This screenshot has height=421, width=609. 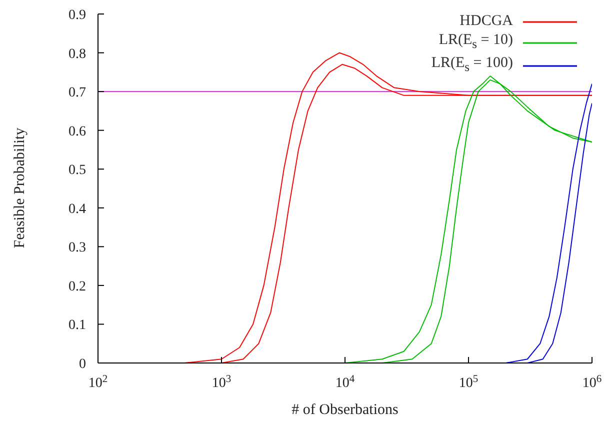 What do you see at coordinates (98, 382) in the screenshot?
I see `x-tick-label: 10$^{2}$` at bounding box center [98, 382].